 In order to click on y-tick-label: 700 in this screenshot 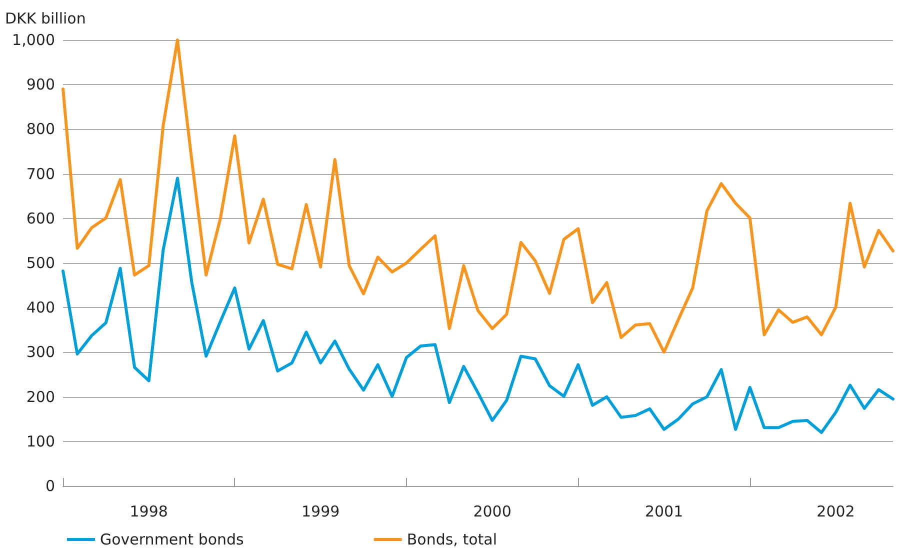, I will do `click(40, 173)`.